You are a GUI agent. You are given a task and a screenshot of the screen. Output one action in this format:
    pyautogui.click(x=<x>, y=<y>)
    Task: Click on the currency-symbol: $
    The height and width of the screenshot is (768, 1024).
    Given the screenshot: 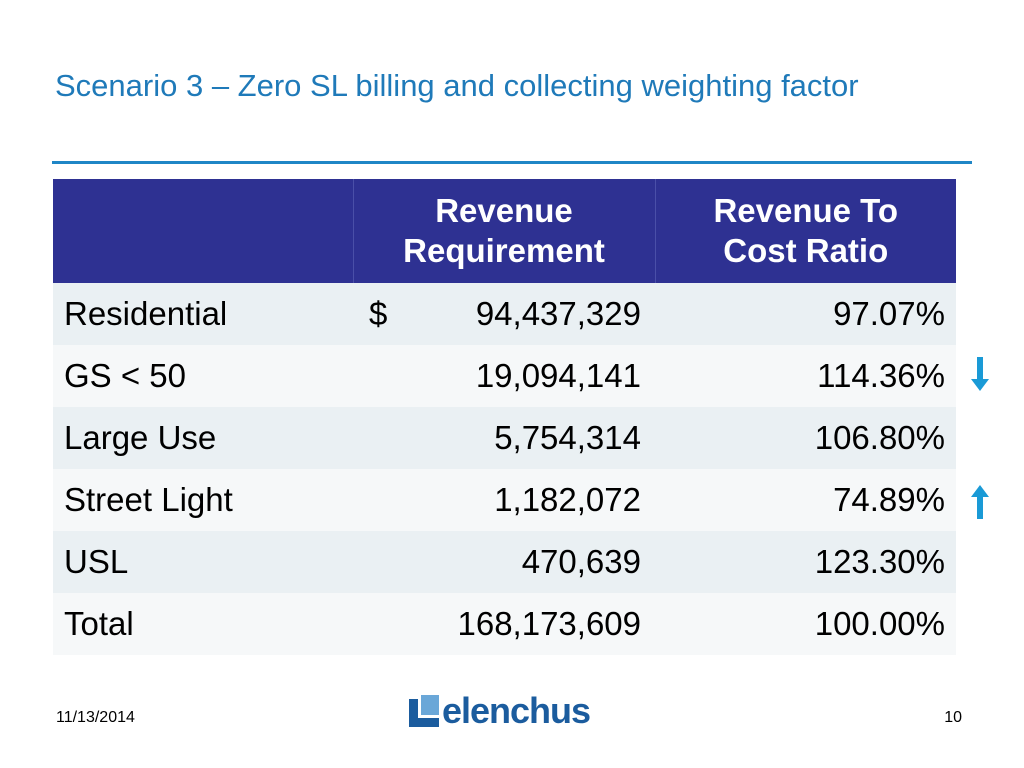 What is the action you would take?
    pyautogui.click(x=378, y=313)
    